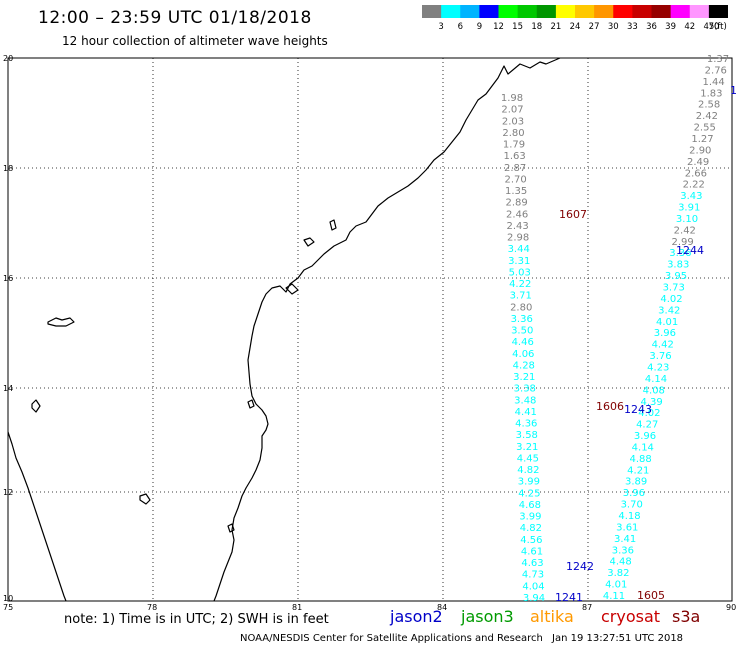 The image size is (740, 650). Describe the element at coordinates (518, 238) in the screenshot. I see `wave-height-label: 2.98` at that location.